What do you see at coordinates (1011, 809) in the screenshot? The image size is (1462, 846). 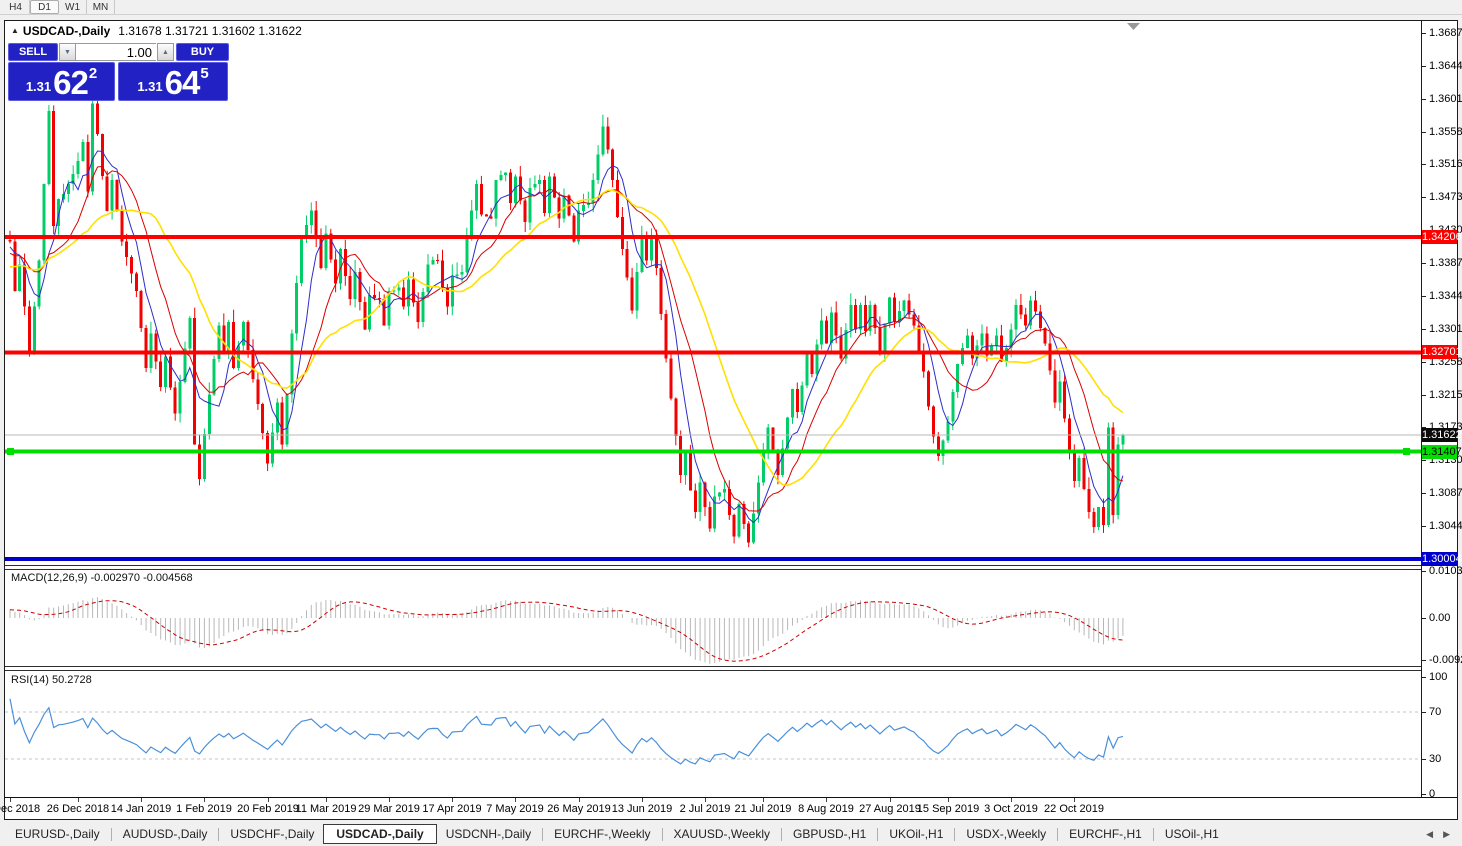 I see `date-label: 3 Oct 2019` at bounding box center [1011, 809].